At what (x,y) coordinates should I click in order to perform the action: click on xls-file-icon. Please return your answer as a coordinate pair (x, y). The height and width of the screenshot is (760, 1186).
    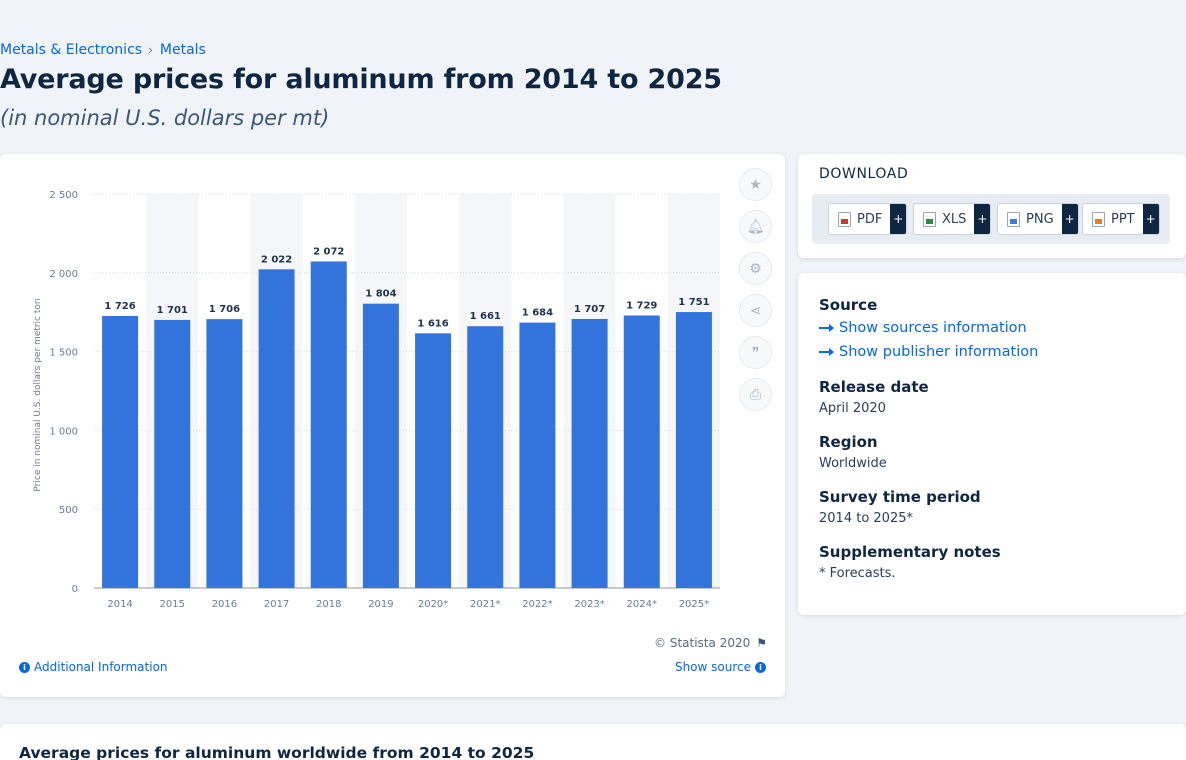
    Looking at the image, I should click on (929, 219).